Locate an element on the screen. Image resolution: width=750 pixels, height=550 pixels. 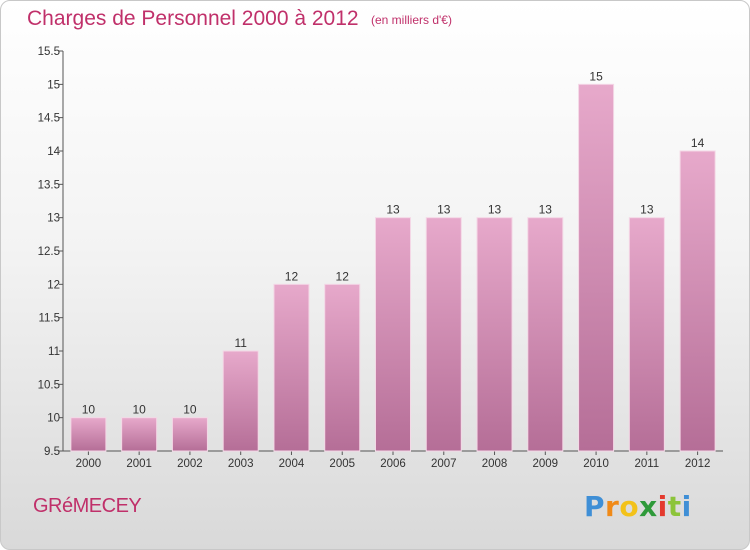
y-tick-label: 14.5 is located at coordinates (49, 119).